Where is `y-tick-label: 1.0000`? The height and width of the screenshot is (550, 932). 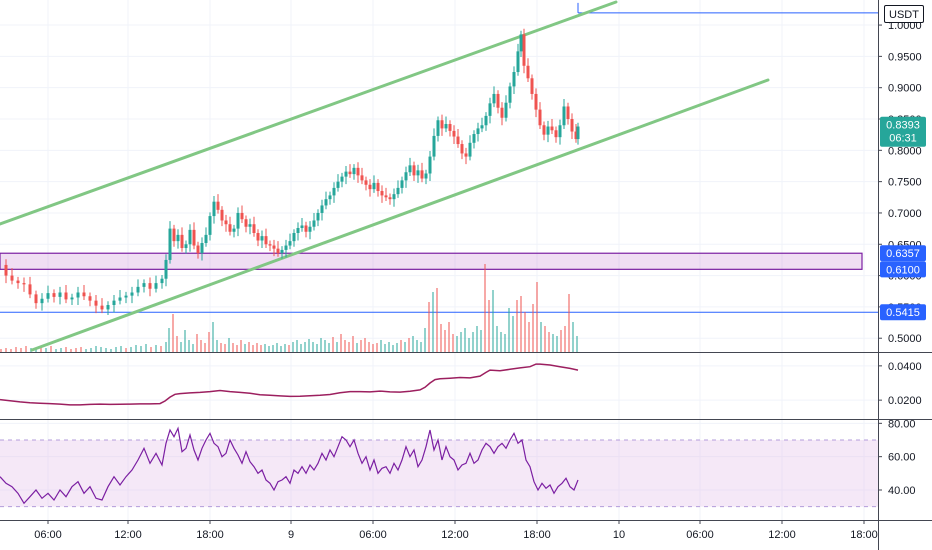
y-tick-label: 1.0000 is located at coordinates (905, 26).